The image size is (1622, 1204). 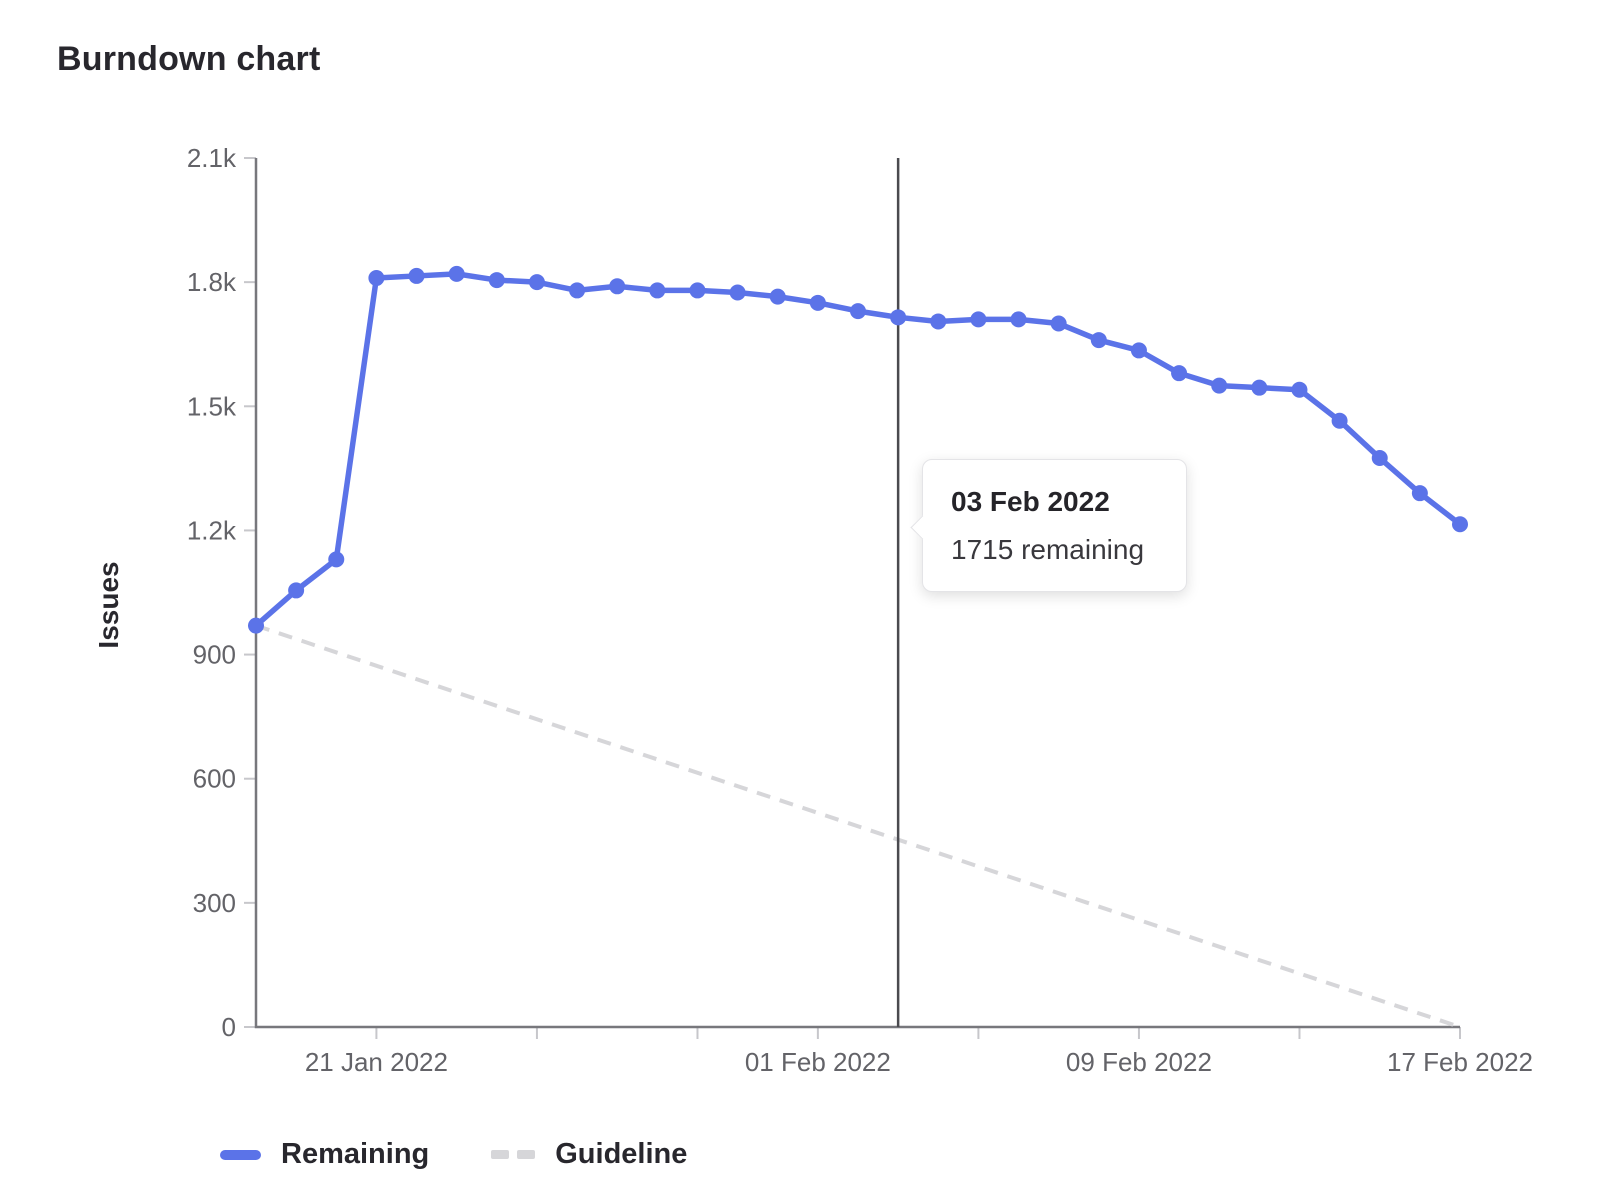 I want to click on tooltip-remaining-text: 1715 remaining, so click(x=1048, y=549).